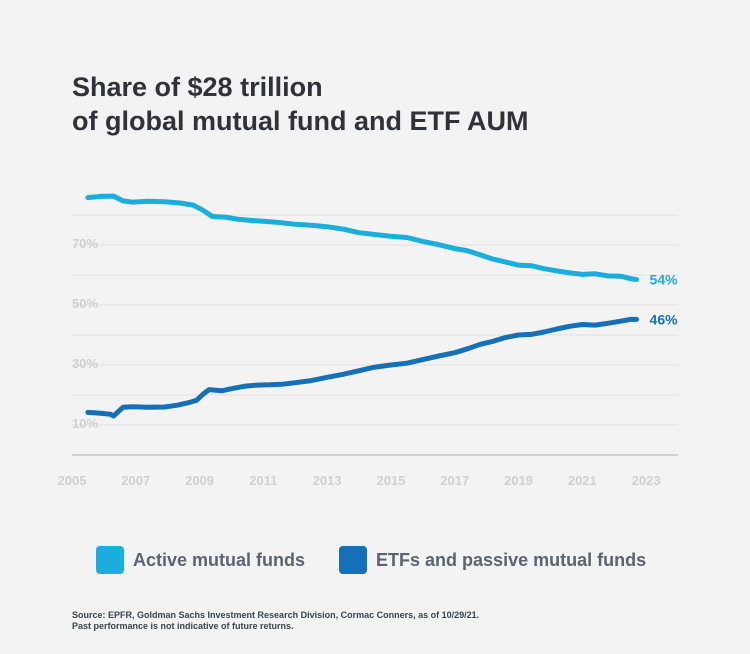 The height and width of the screenshot is (654, 750). Describe the element at coordinates (327, 480) in the screenshot. I see `x-tick-label: 2013` at that location.